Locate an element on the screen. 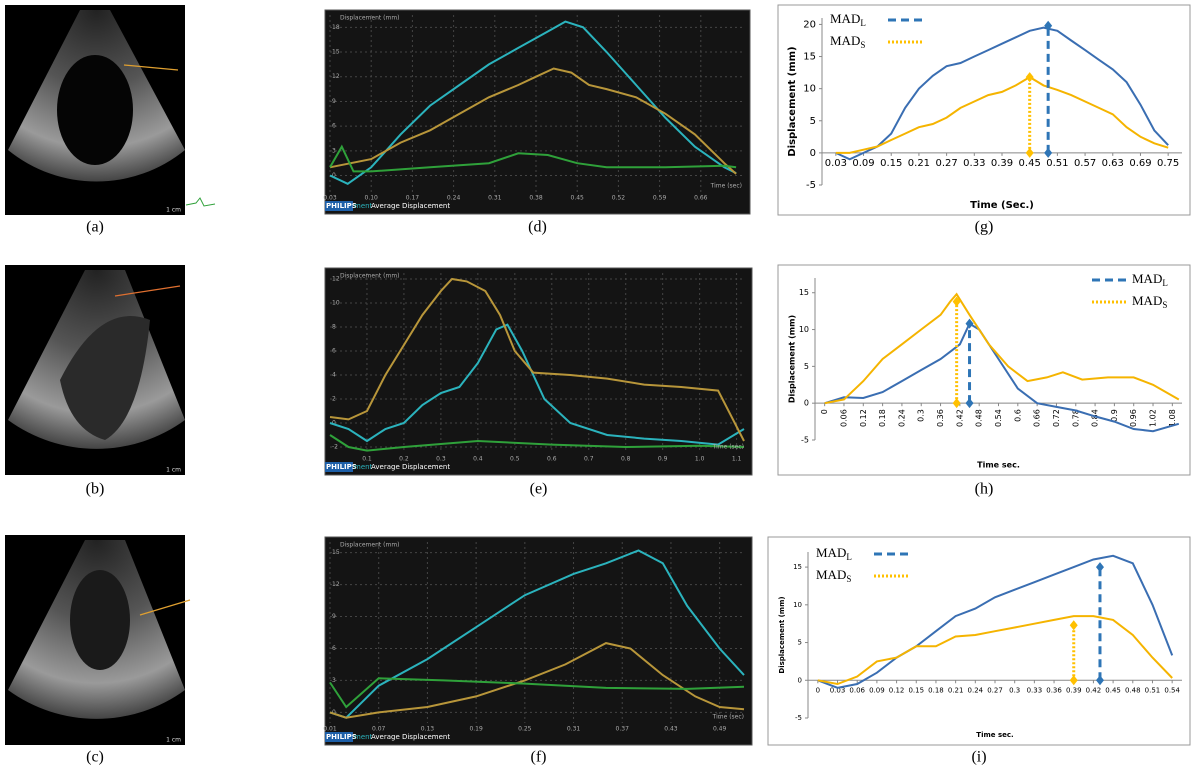 This screenshot has width=1200, height=769. x-tick-label: 0.3 is located at coordinates (1014, 690).